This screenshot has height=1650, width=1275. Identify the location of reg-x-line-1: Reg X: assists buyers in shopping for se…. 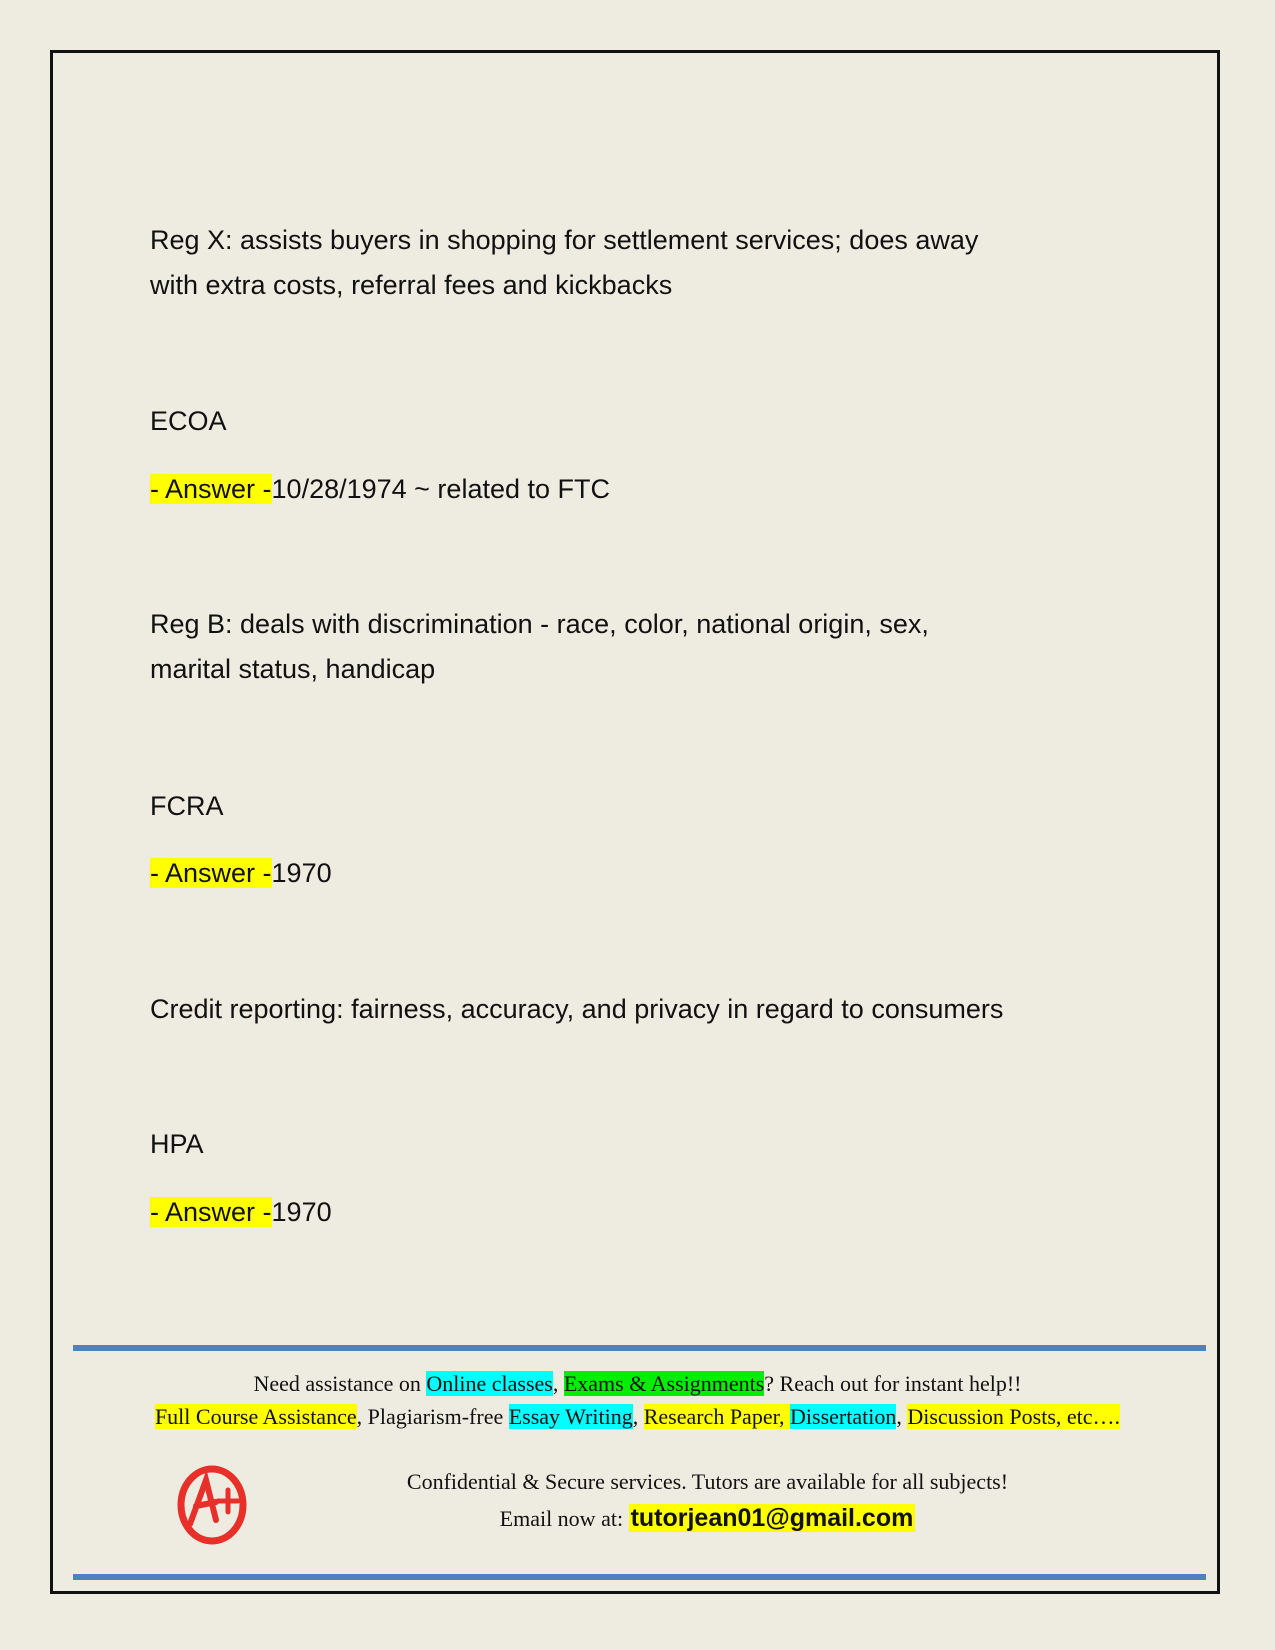
(564, 240).